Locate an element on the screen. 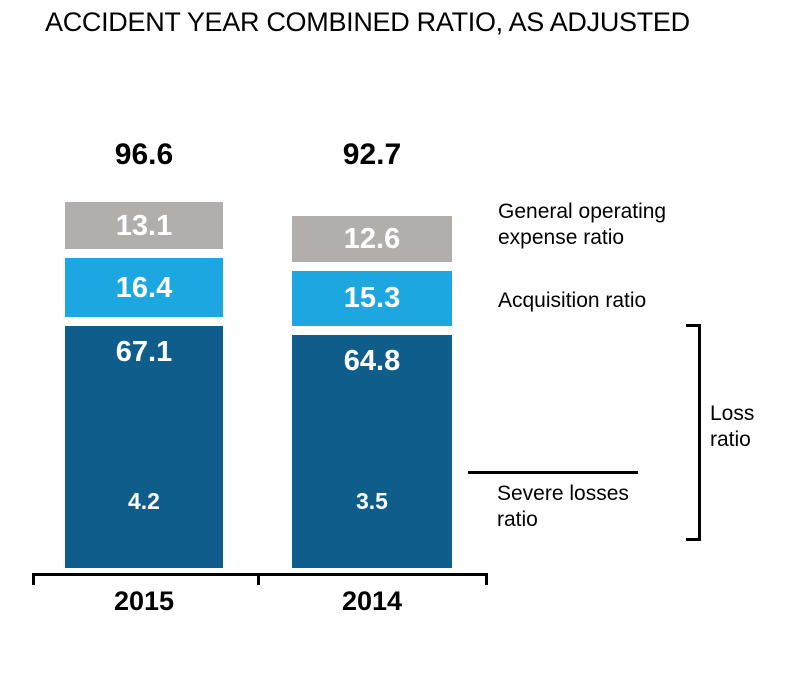 The width and height of the screenshot is (800, 675). segment-value-label-loss-2014: 64.8 is located at coordinates (372, 360).